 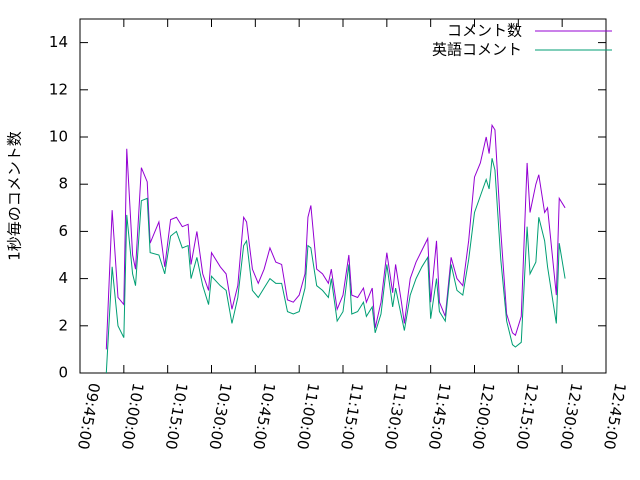 What do you see at coordinates (219, 416) in the screenshot?
I see `x-tick-label: 10:30:00` at bounding box center [219, 416].